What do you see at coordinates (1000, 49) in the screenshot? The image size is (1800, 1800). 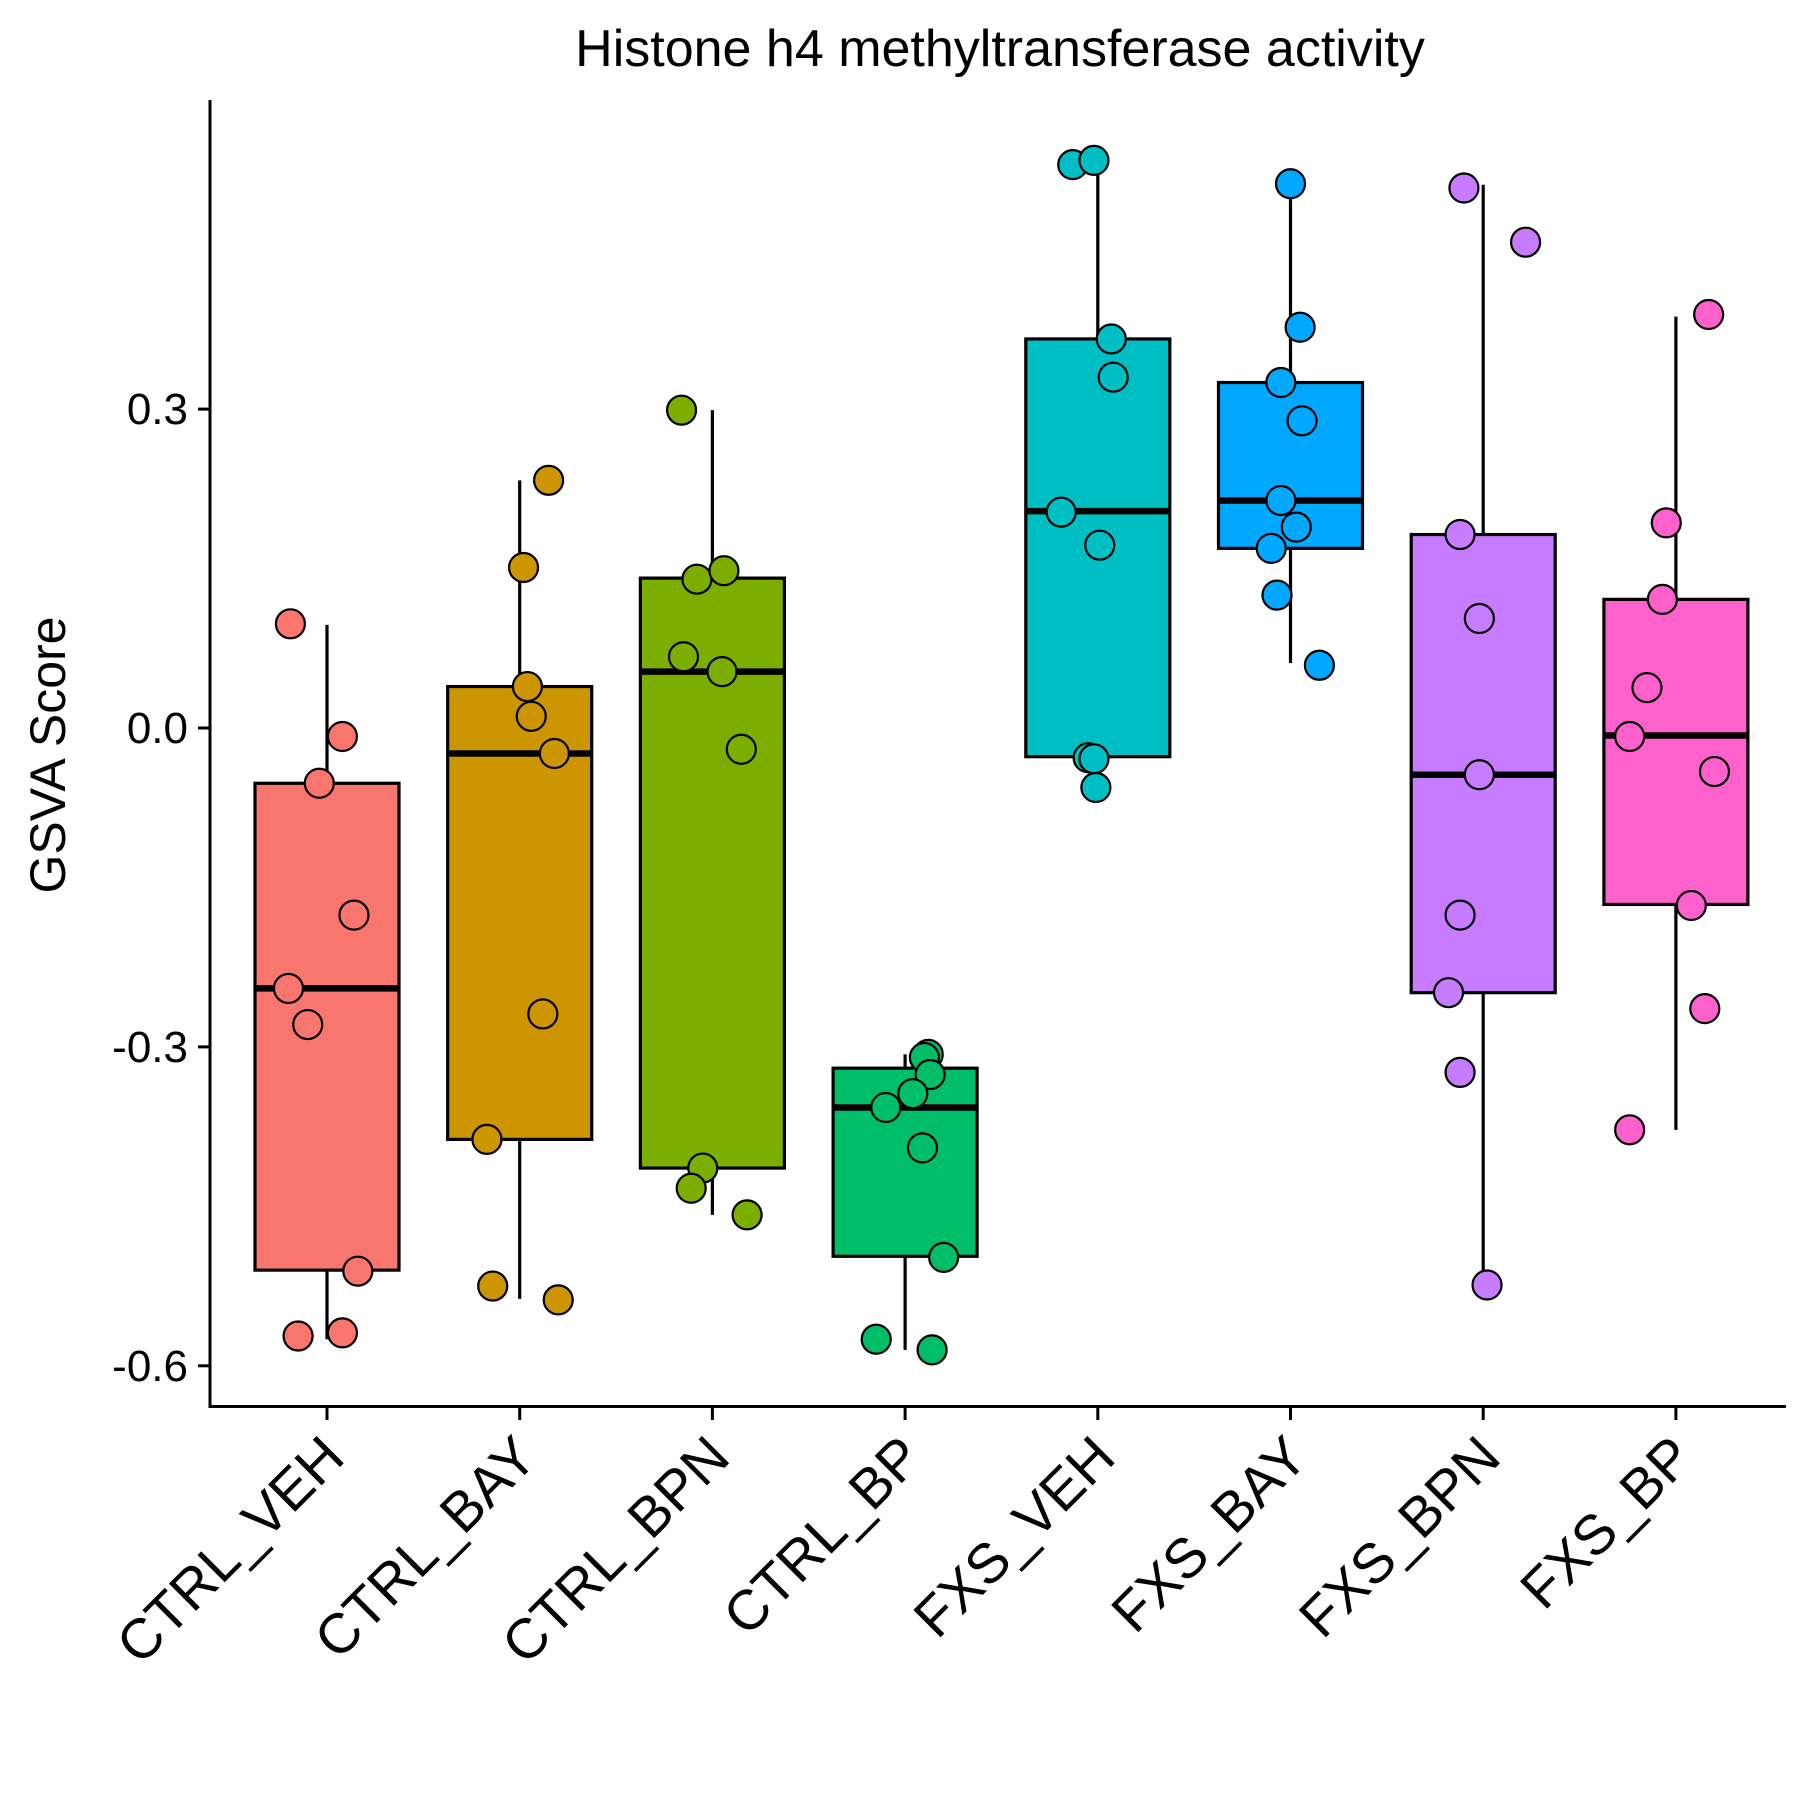 I see `chart-title: Histone h4 methyltransferase activity` at bounding box center [1000, 49].